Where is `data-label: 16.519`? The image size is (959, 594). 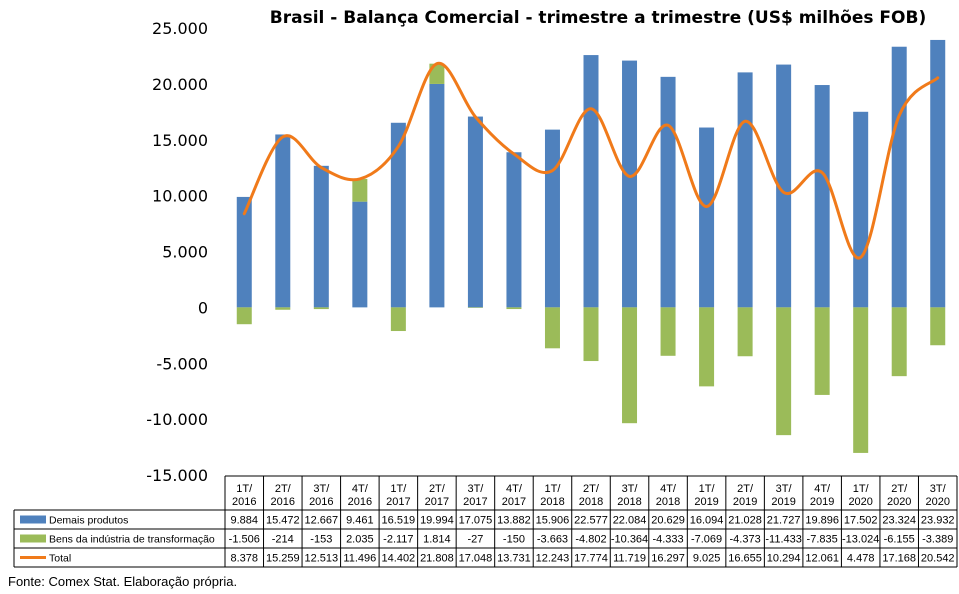 data-label: 16.519 is located at coordinates (399, 521).